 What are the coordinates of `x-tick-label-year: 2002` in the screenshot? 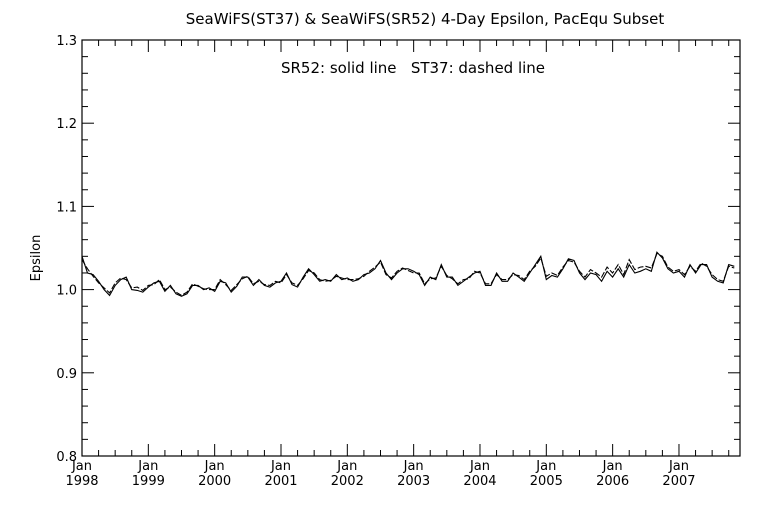 It's located at (347, 481).